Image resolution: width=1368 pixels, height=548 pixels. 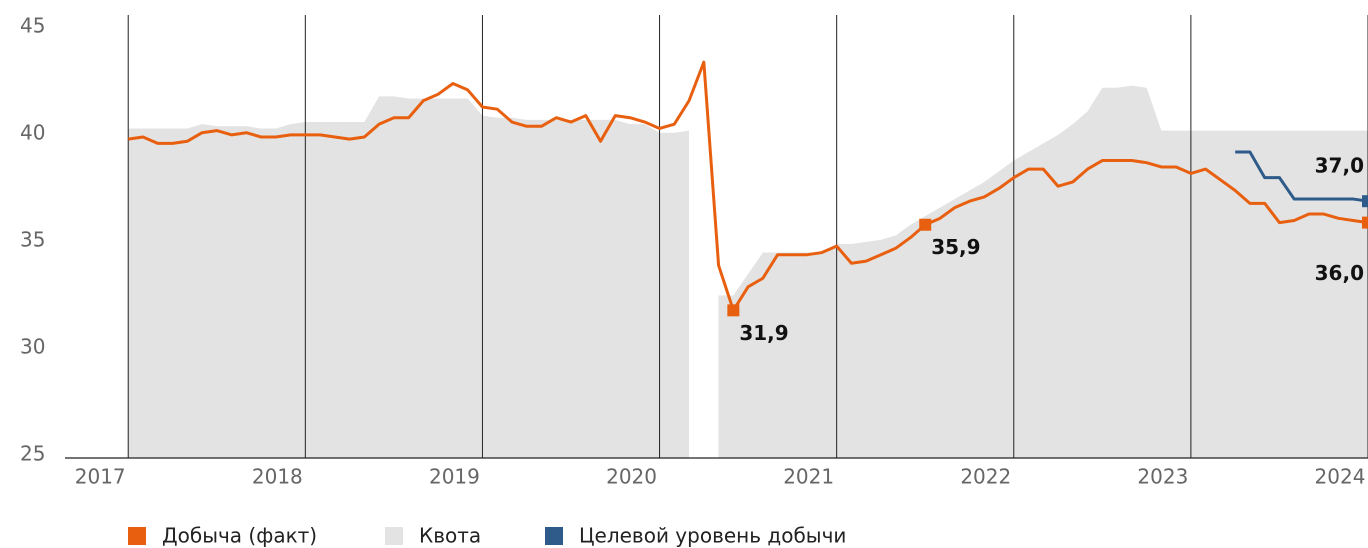 I want to click on data-label: 37,0, so click(x=1339, y=166).